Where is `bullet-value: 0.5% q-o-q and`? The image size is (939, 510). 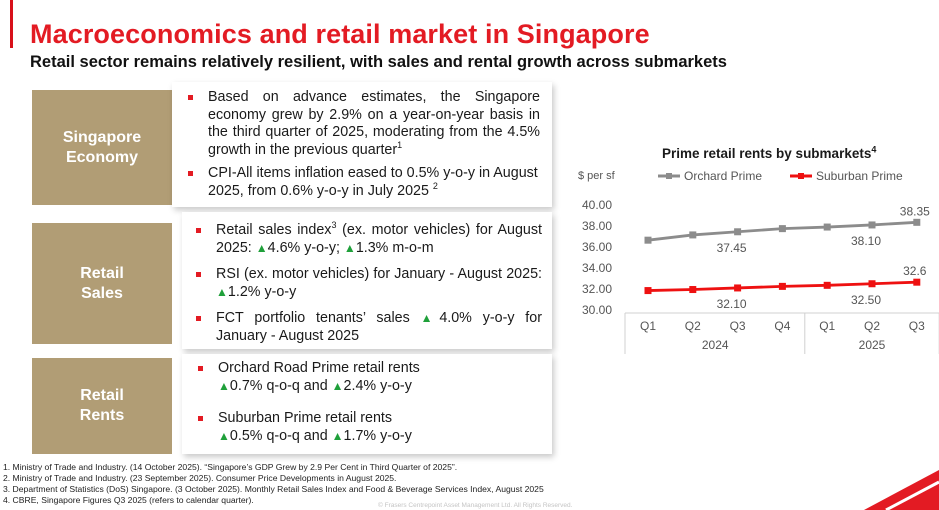 bullet-value: 0.5% q-o-q and is located at coordinates (280, 435).